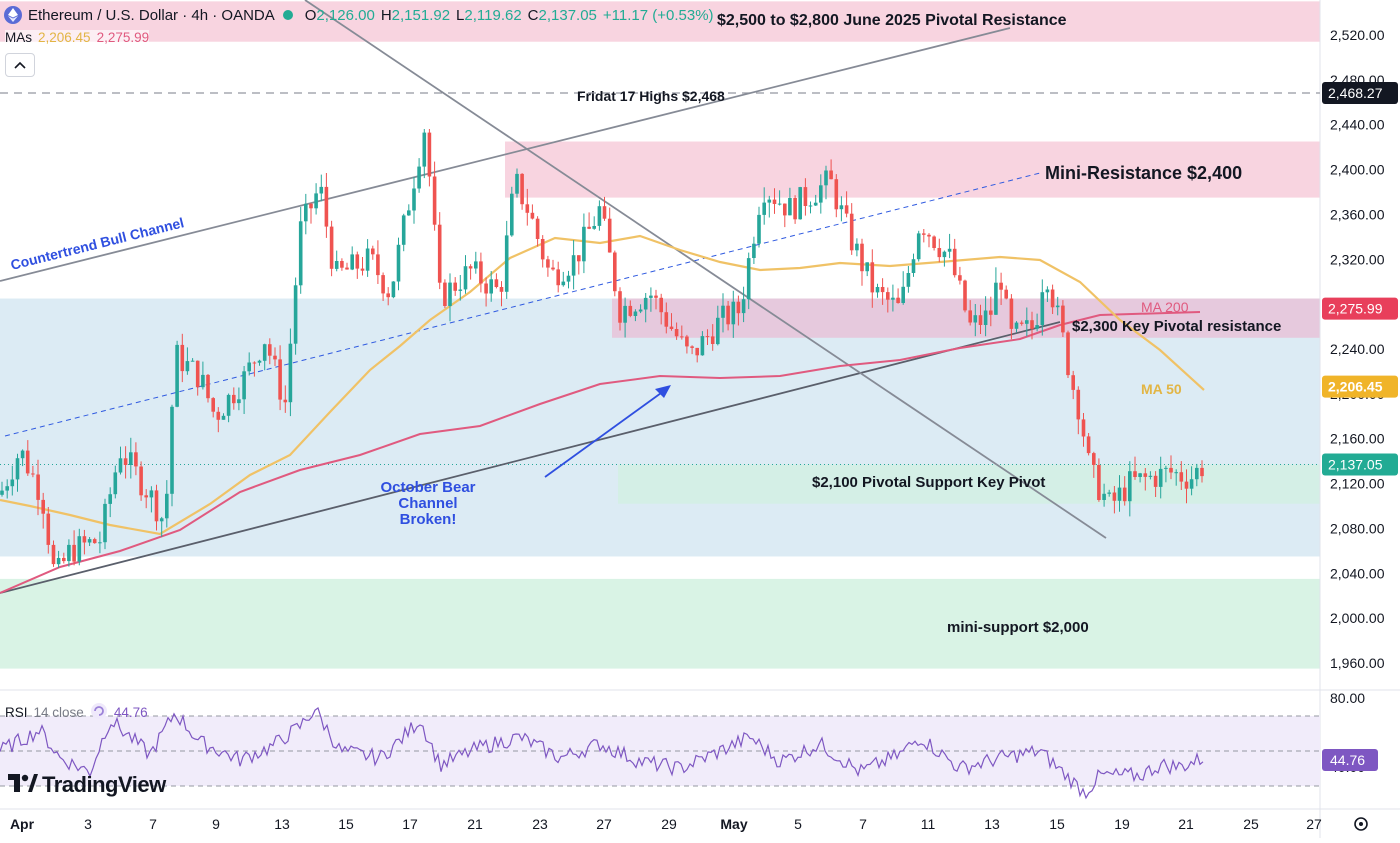 This screenshot has width=1400, height=843. What do you see at coordinates (87, 785) in the screenshot?
I see `tradingview-logo: TradingView` at bounding box center [87, 785].